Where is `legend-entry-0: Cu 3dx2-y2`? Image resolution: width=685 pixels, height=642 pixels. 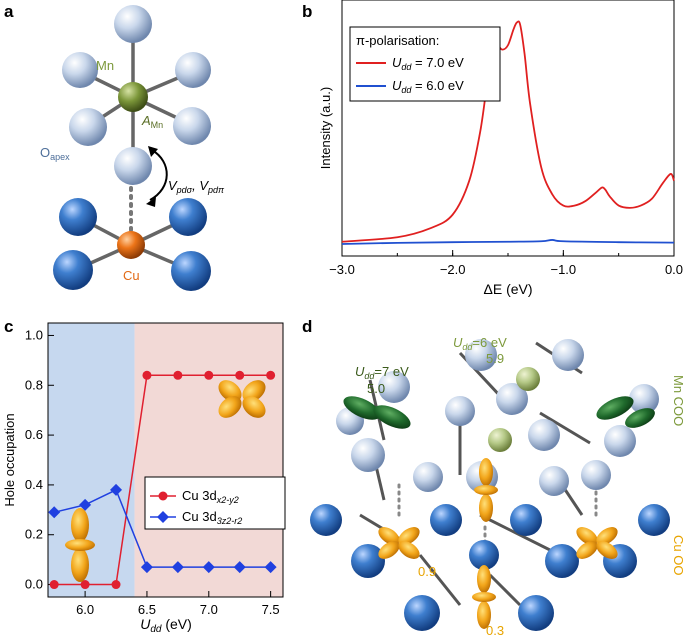 legend-entry-0: Cu 3dx2-y2 is located at coordinates (210, 496).